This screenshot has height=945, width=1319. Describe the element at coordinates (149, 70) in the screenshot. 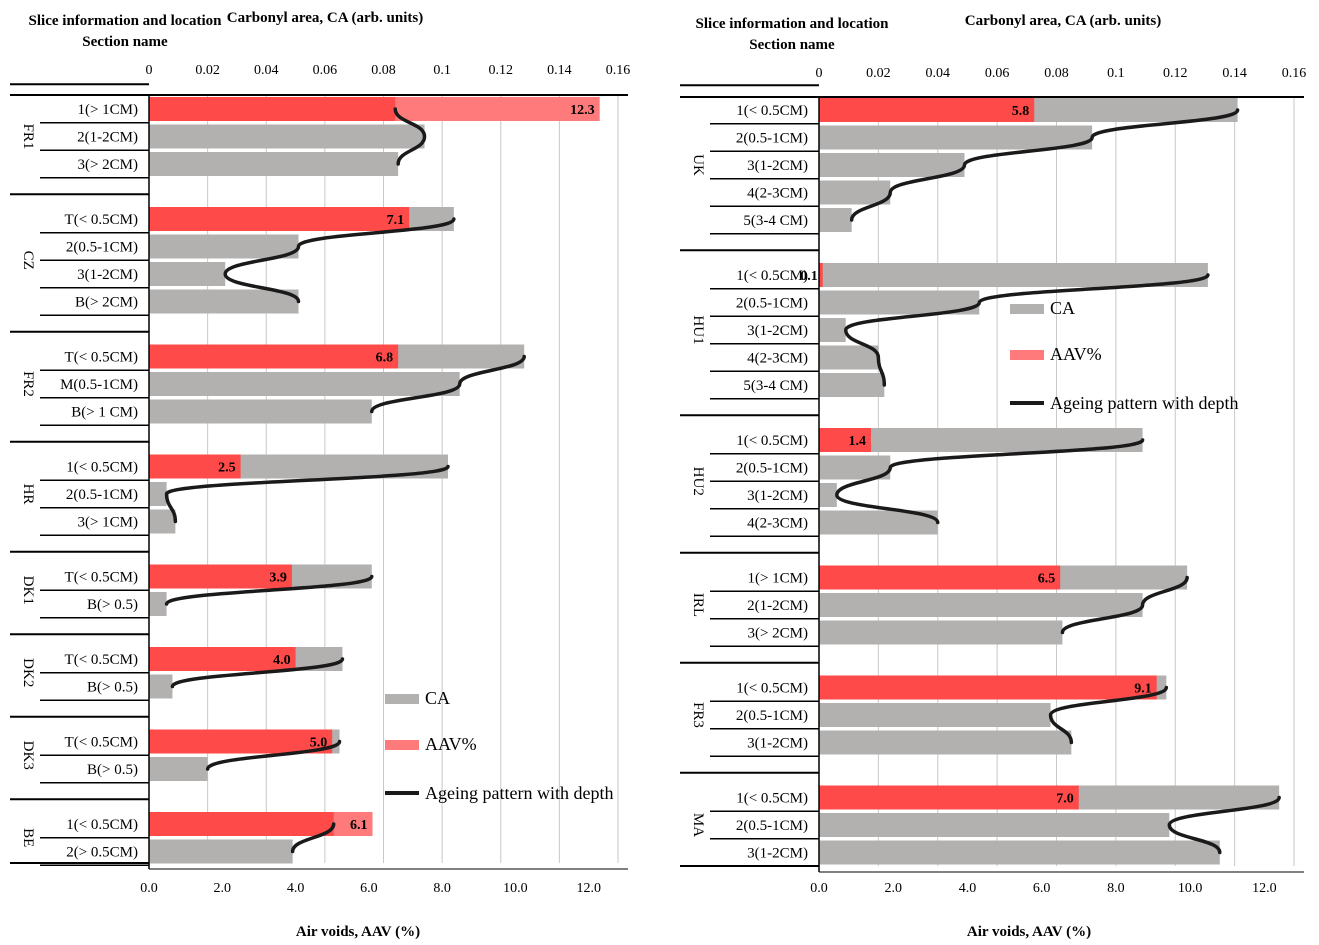

I see `ca-tick-label: 0` at that location.